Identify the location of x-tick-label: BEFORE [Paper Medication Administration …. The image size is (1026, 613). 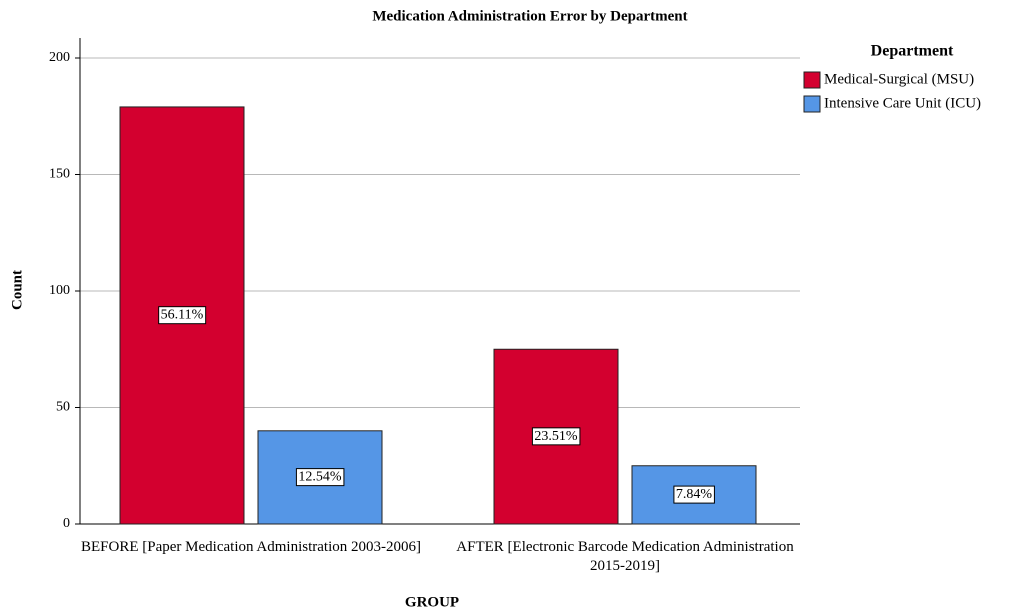
(251, 547).